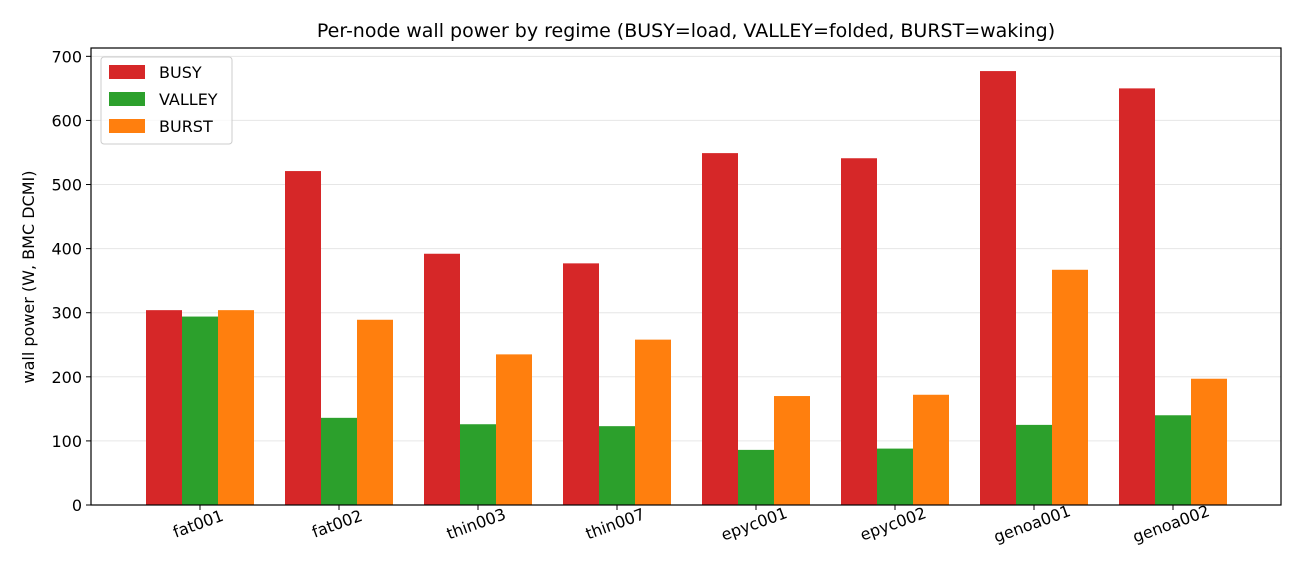  What do you see at coordinates (303, 338) in the screenshot?
I see `bar-busy-fat002` at bounding box center [303, 338].